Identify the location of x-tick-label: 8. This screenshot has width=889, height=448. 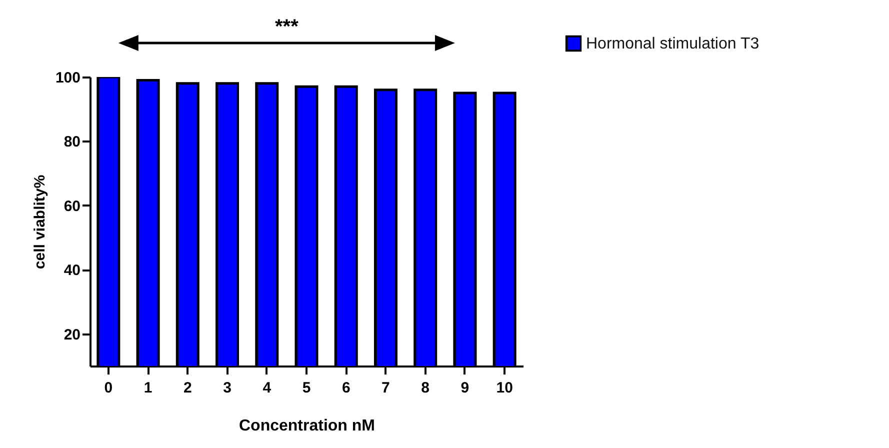
(425, 388).